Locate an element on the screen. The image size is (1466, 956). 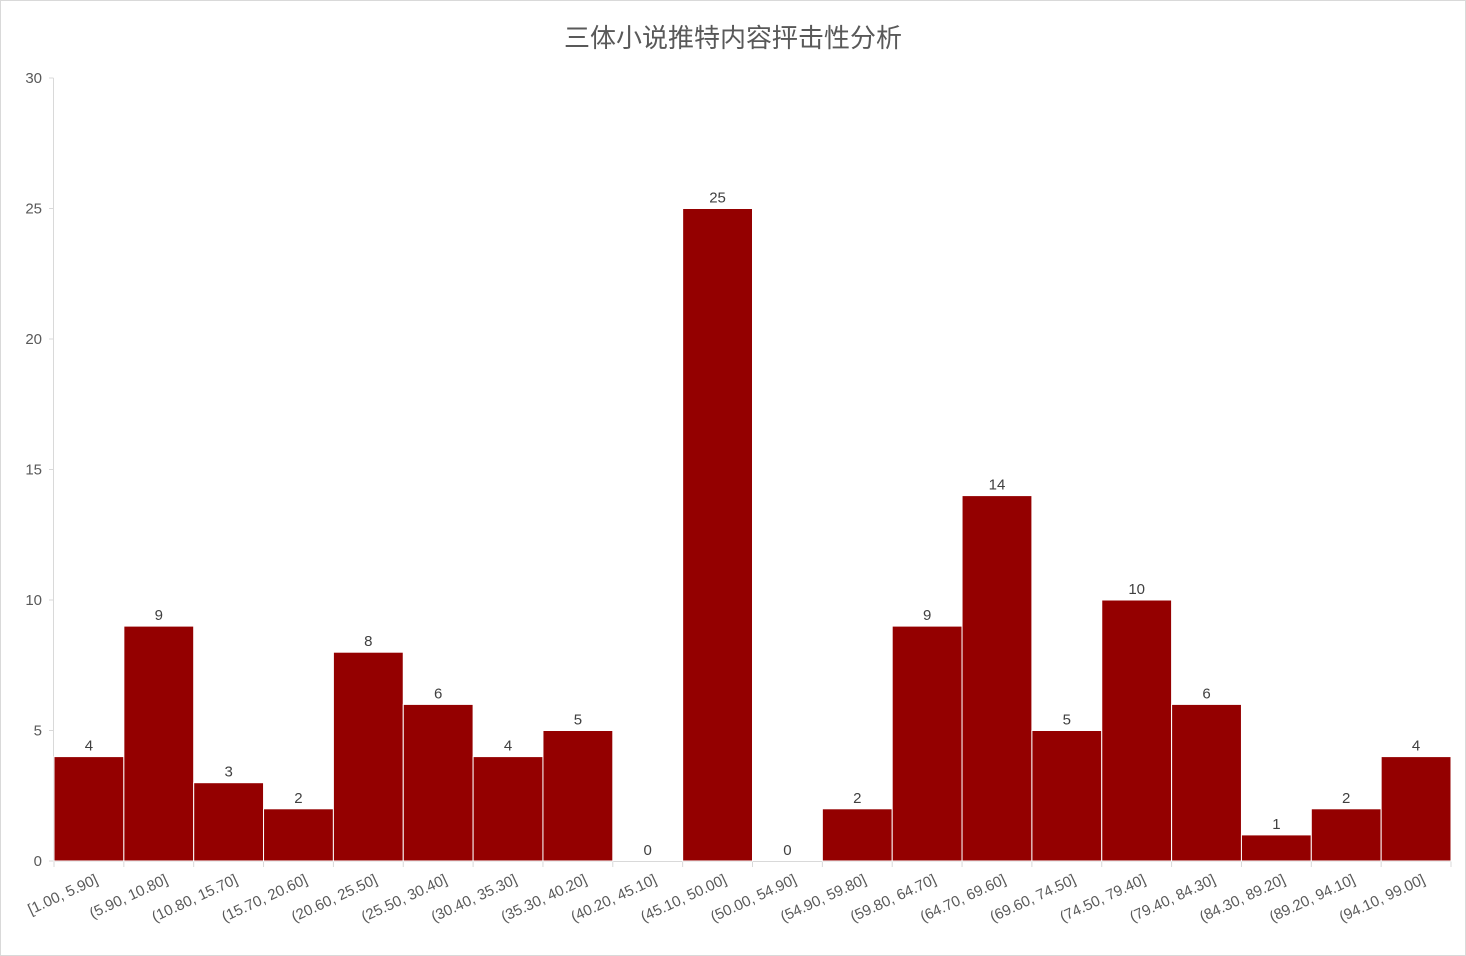
y-tick-labels: 0 5 10 15 20 25 30 is located at coordinates (33, 470).